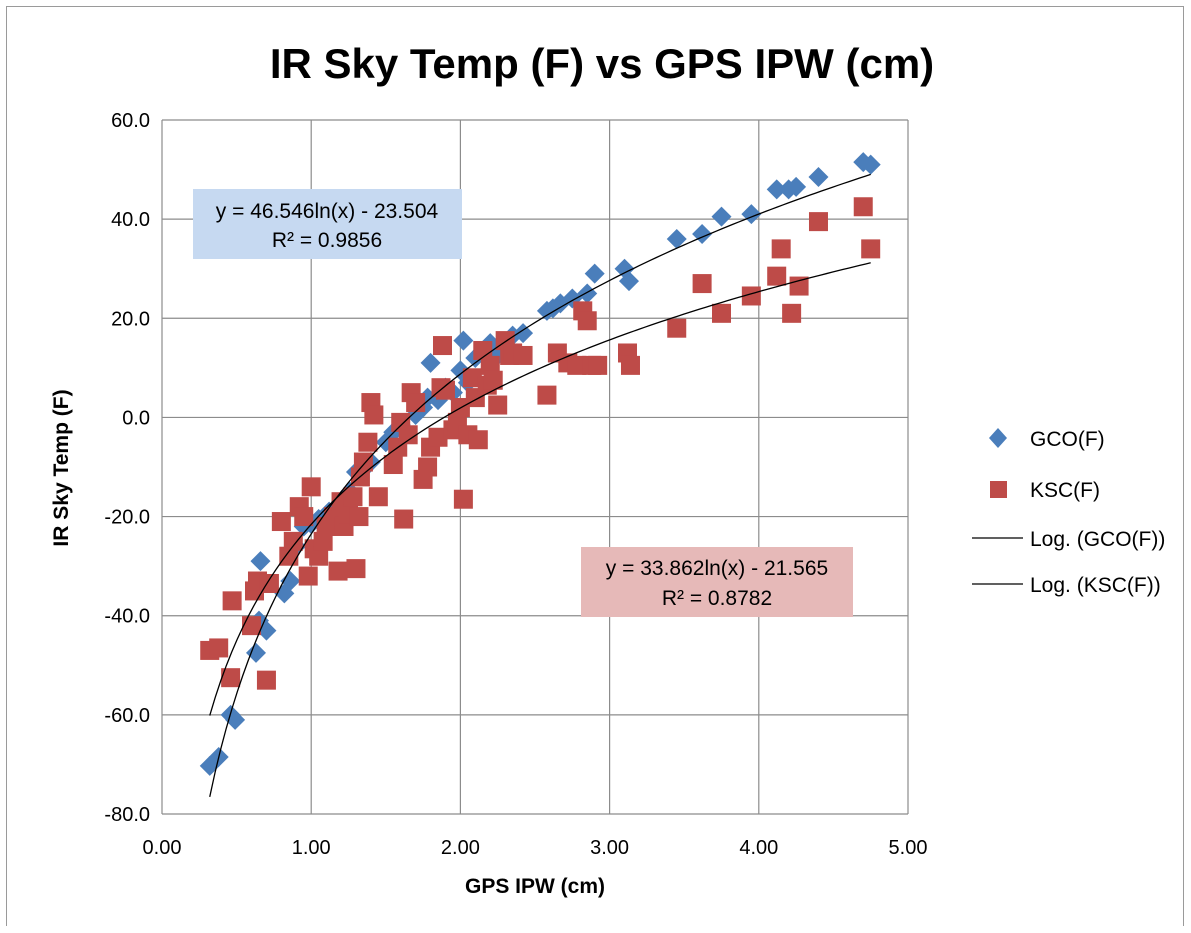 This screenshot has height=933, width=1191. I want to click on equation-label-gco: y = 46.546ln(x) - 23.504 R² = 0.9856, so click(327, 224).